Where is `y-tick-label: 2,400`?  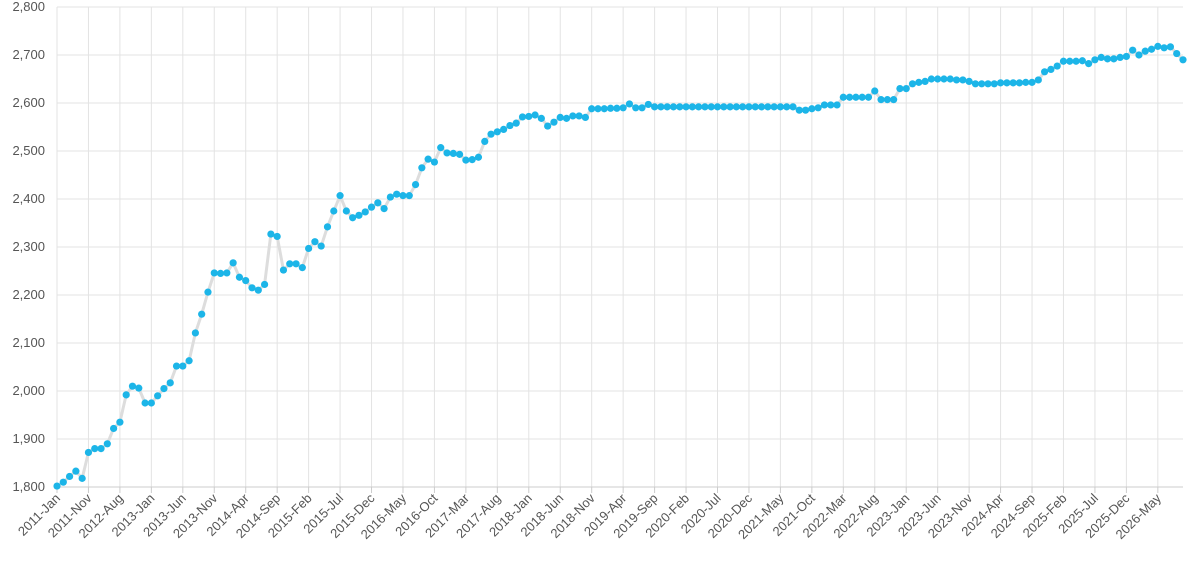 y-tick-label: 2,400 is located at coordinates (28, 198).